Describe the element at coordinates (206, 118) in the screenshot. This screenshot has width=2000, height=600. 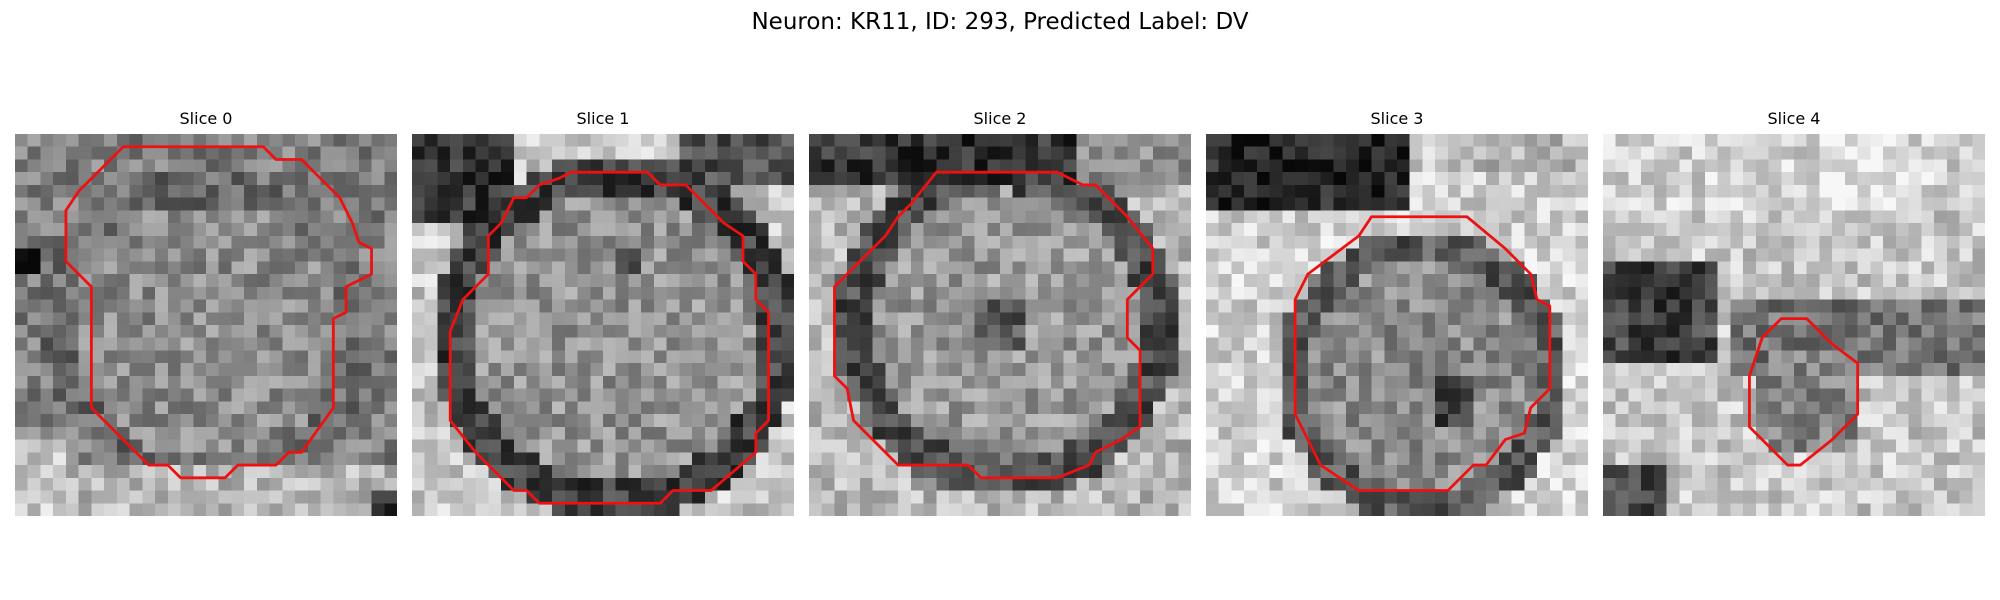
I see `slice-title-0: Slice 0` at that location.